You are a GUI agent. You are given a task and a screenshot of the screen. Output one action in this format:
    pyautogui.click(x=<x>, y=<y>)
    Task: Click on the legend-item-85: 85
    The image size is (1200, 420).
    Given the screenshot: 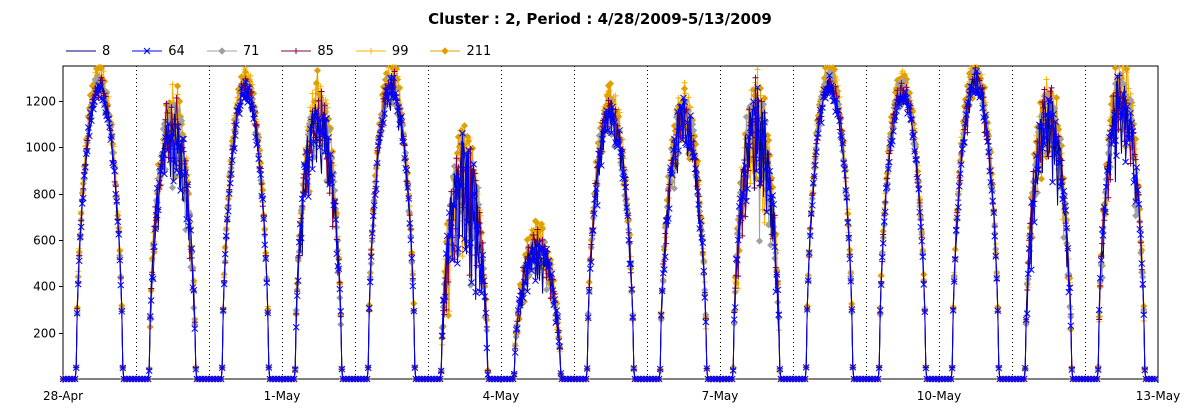 What is the action you would take?
    pyautogui.click(x=307, y=51)
    